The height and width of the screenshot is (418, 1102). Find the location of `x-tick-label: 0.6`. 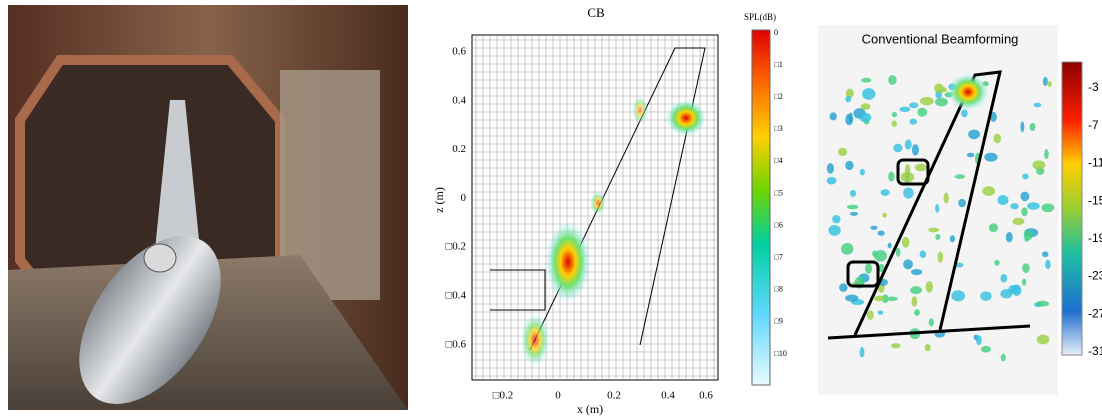

x-tick-label: 0.6 is located at coordinates (706, 396).